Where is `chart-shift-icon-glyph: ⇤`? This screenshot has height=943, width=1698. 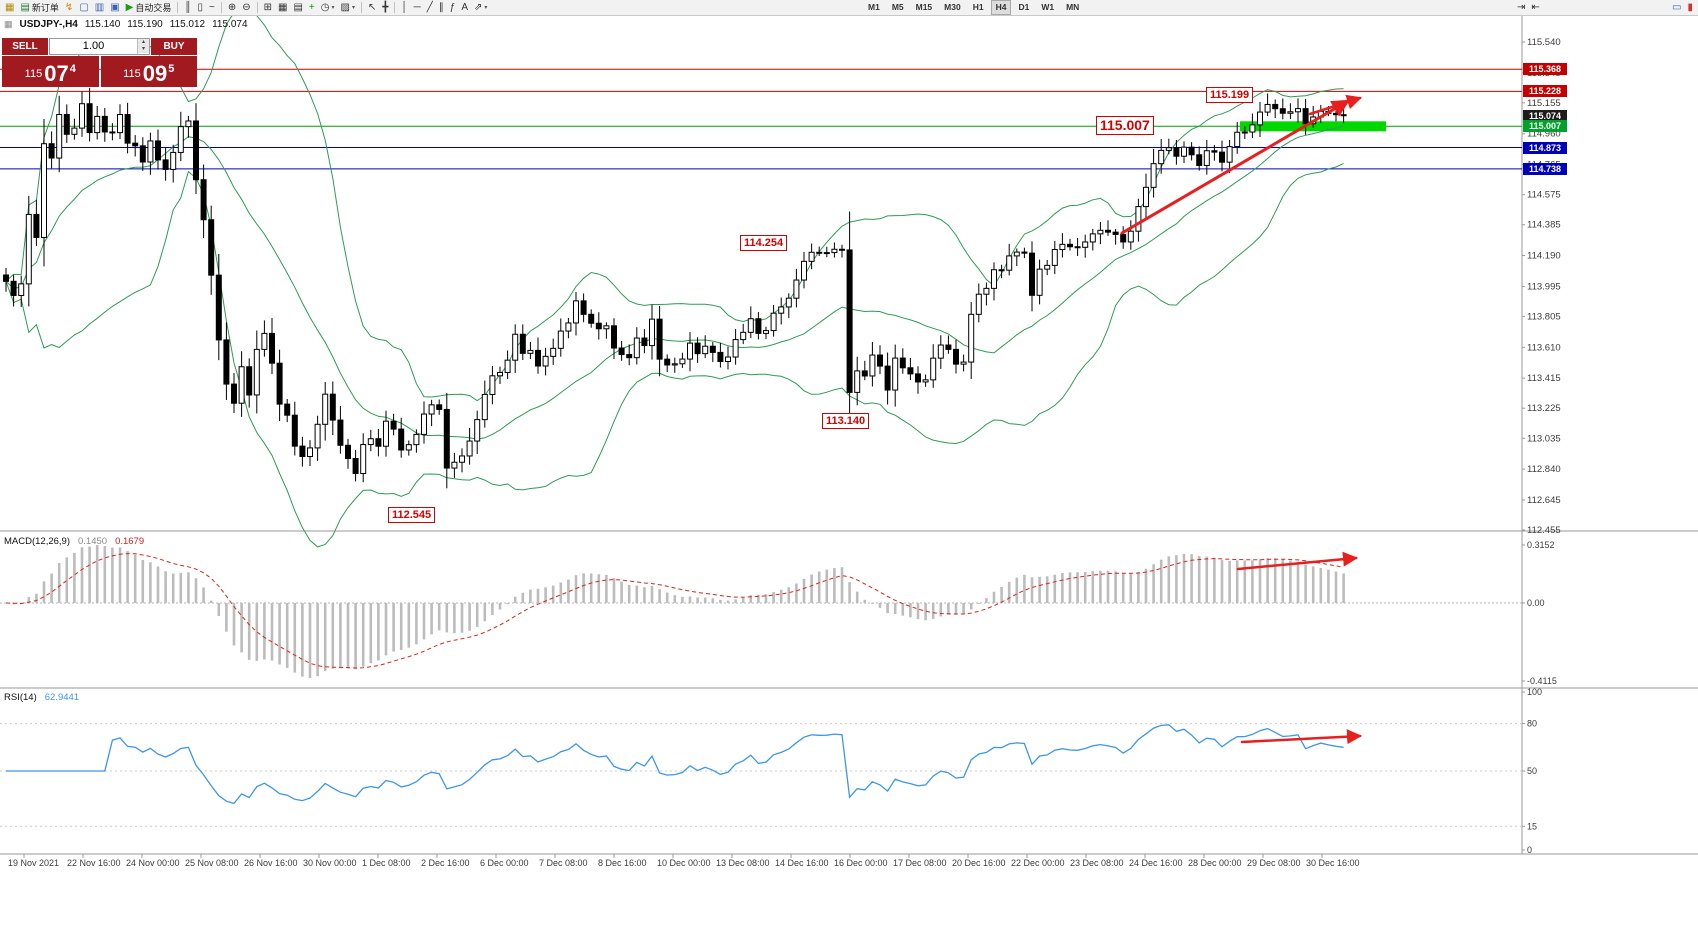 chart-shift-icon-glyph: ⇤ is located at coordinates (1535, 7).